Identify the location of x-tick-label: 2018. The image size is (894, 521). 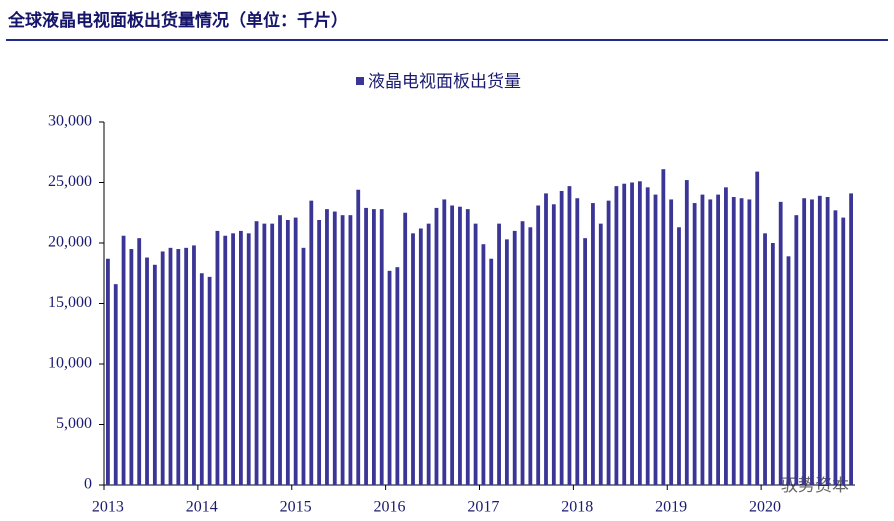
(577, 507).